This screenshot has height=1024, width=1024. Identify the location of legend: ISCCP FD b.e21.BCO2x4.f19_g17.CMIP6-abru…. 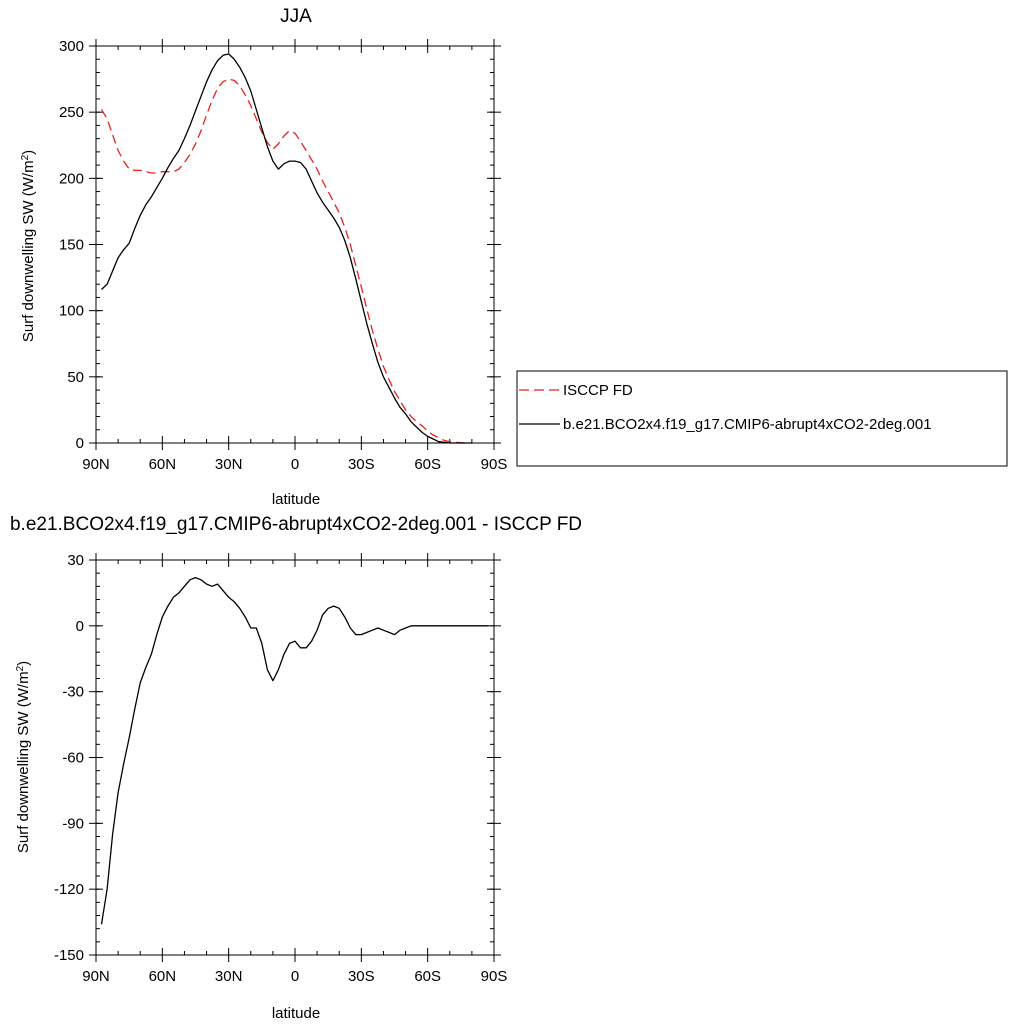
(762, 418).